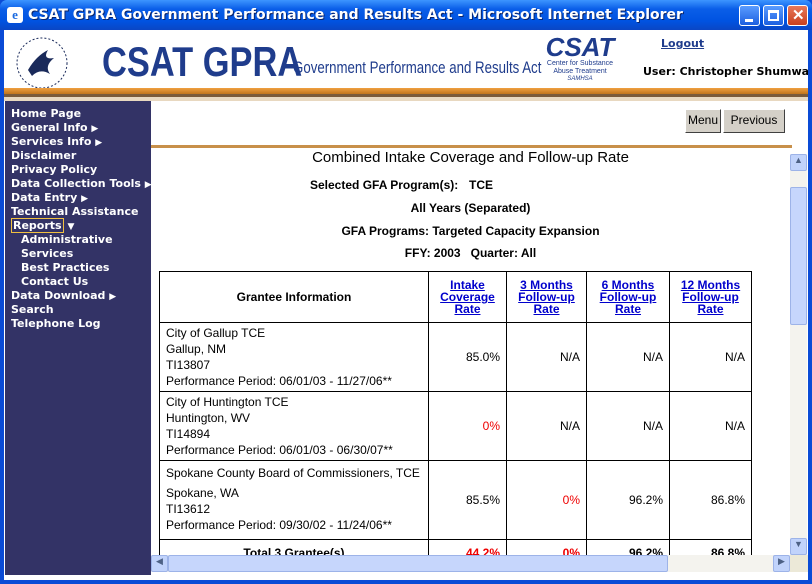 The image size is (812, 584). Describe the element at coordinates (216, 333) in the screenshot. I see `text: City of Gallup TCE` at that location.